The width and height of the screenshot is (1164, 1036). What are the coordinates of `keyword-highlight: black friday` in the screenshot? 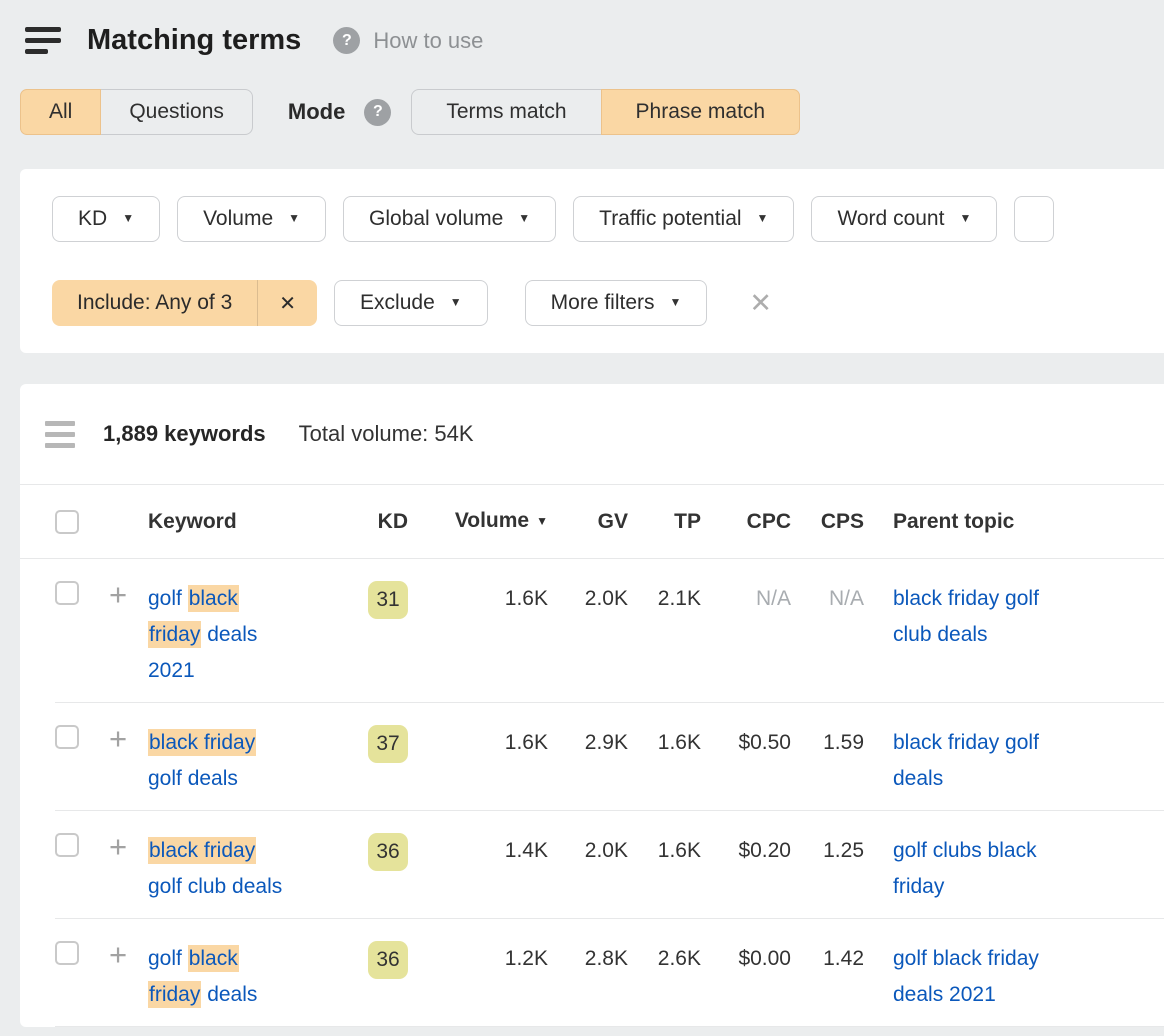 It's located at (202, 742).